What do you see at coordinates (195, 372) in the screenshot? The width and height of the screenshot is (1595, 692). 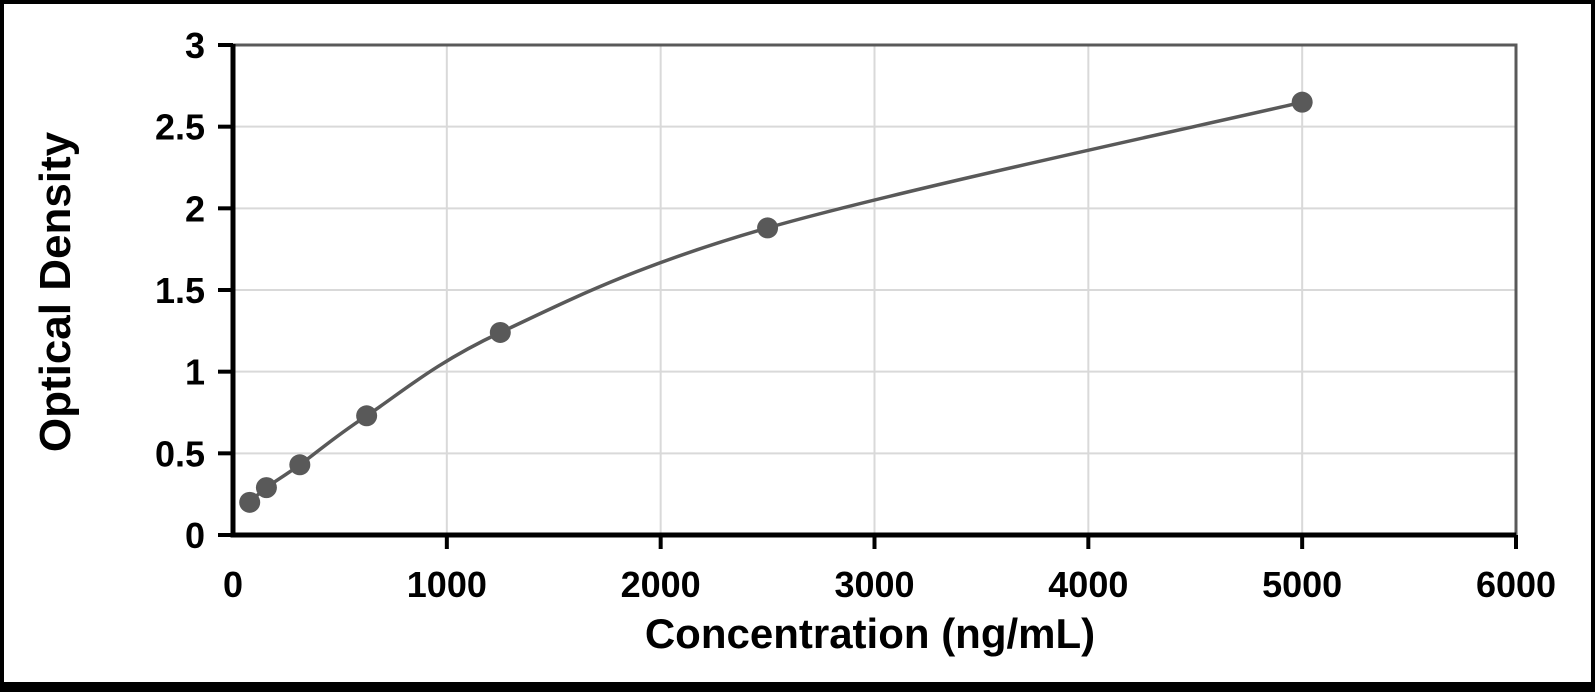 I see `y-tick-label: 1` at bounding box center [195, 372].